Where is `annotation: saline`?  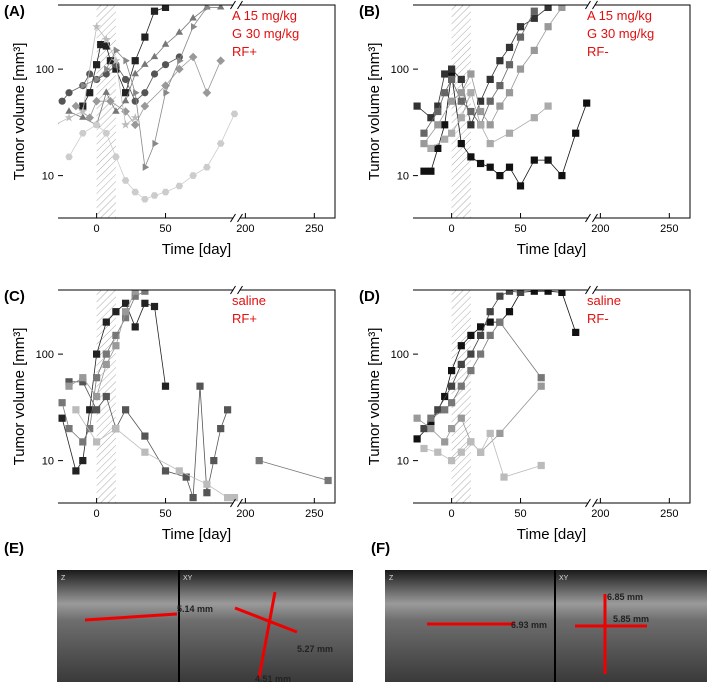
annotation: saline is located at coordinates (249, 300).